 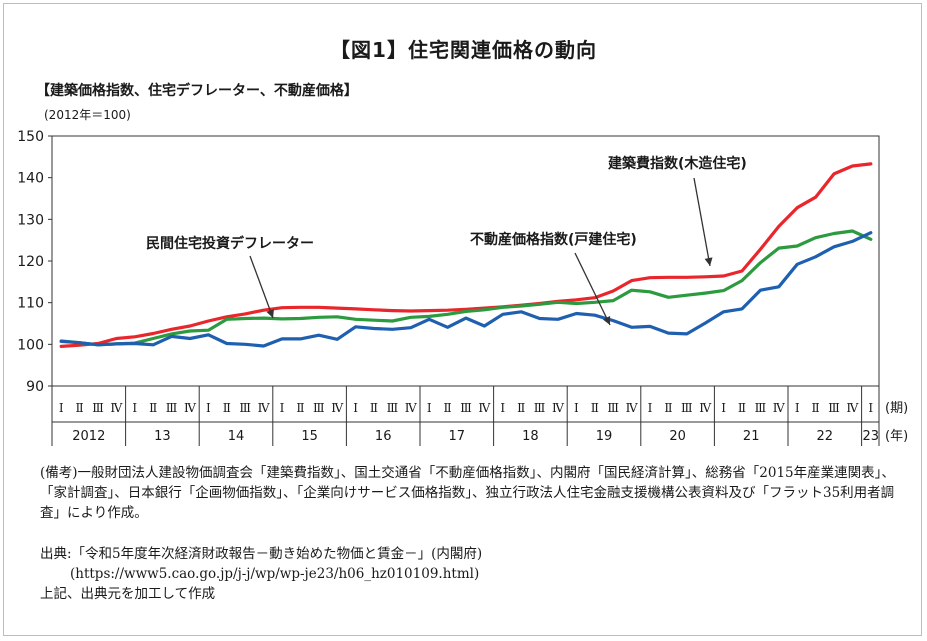 I want to click on year-label: 14, so click(x=236, y=436).